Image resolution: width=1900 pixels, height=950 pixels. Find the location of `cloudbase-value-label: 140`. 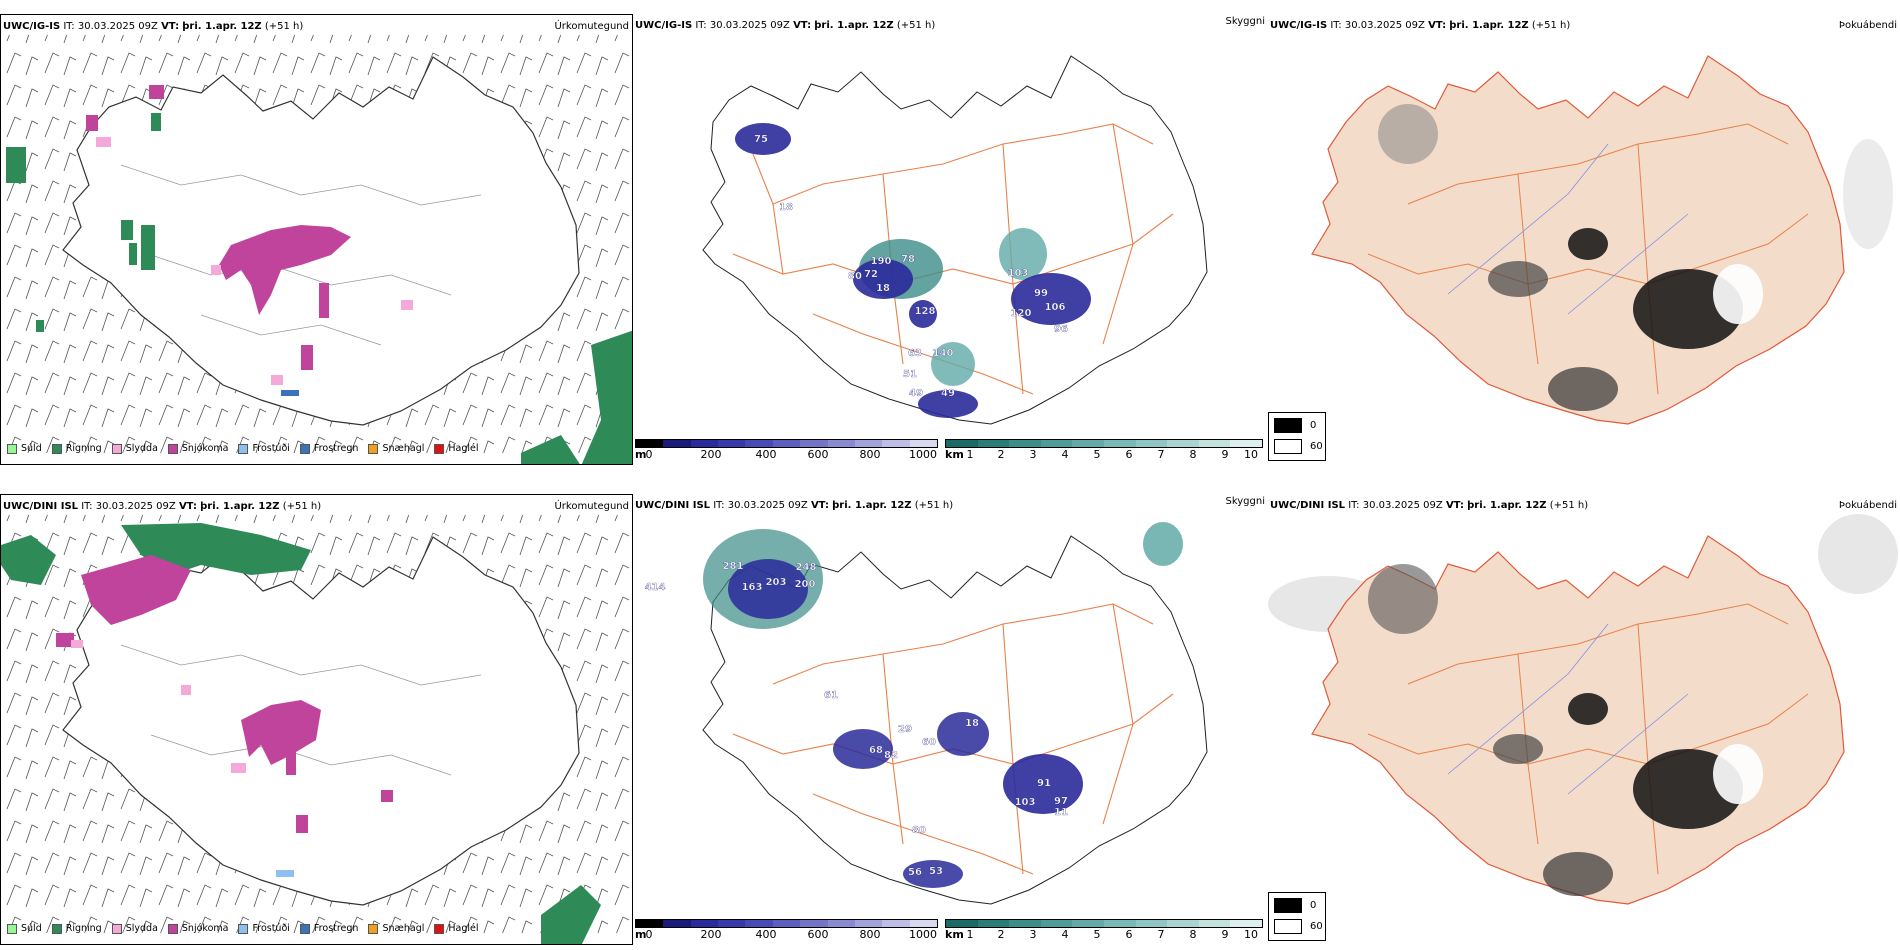

cloudbase-value-label: 140 is located at coordinates (943, 353).